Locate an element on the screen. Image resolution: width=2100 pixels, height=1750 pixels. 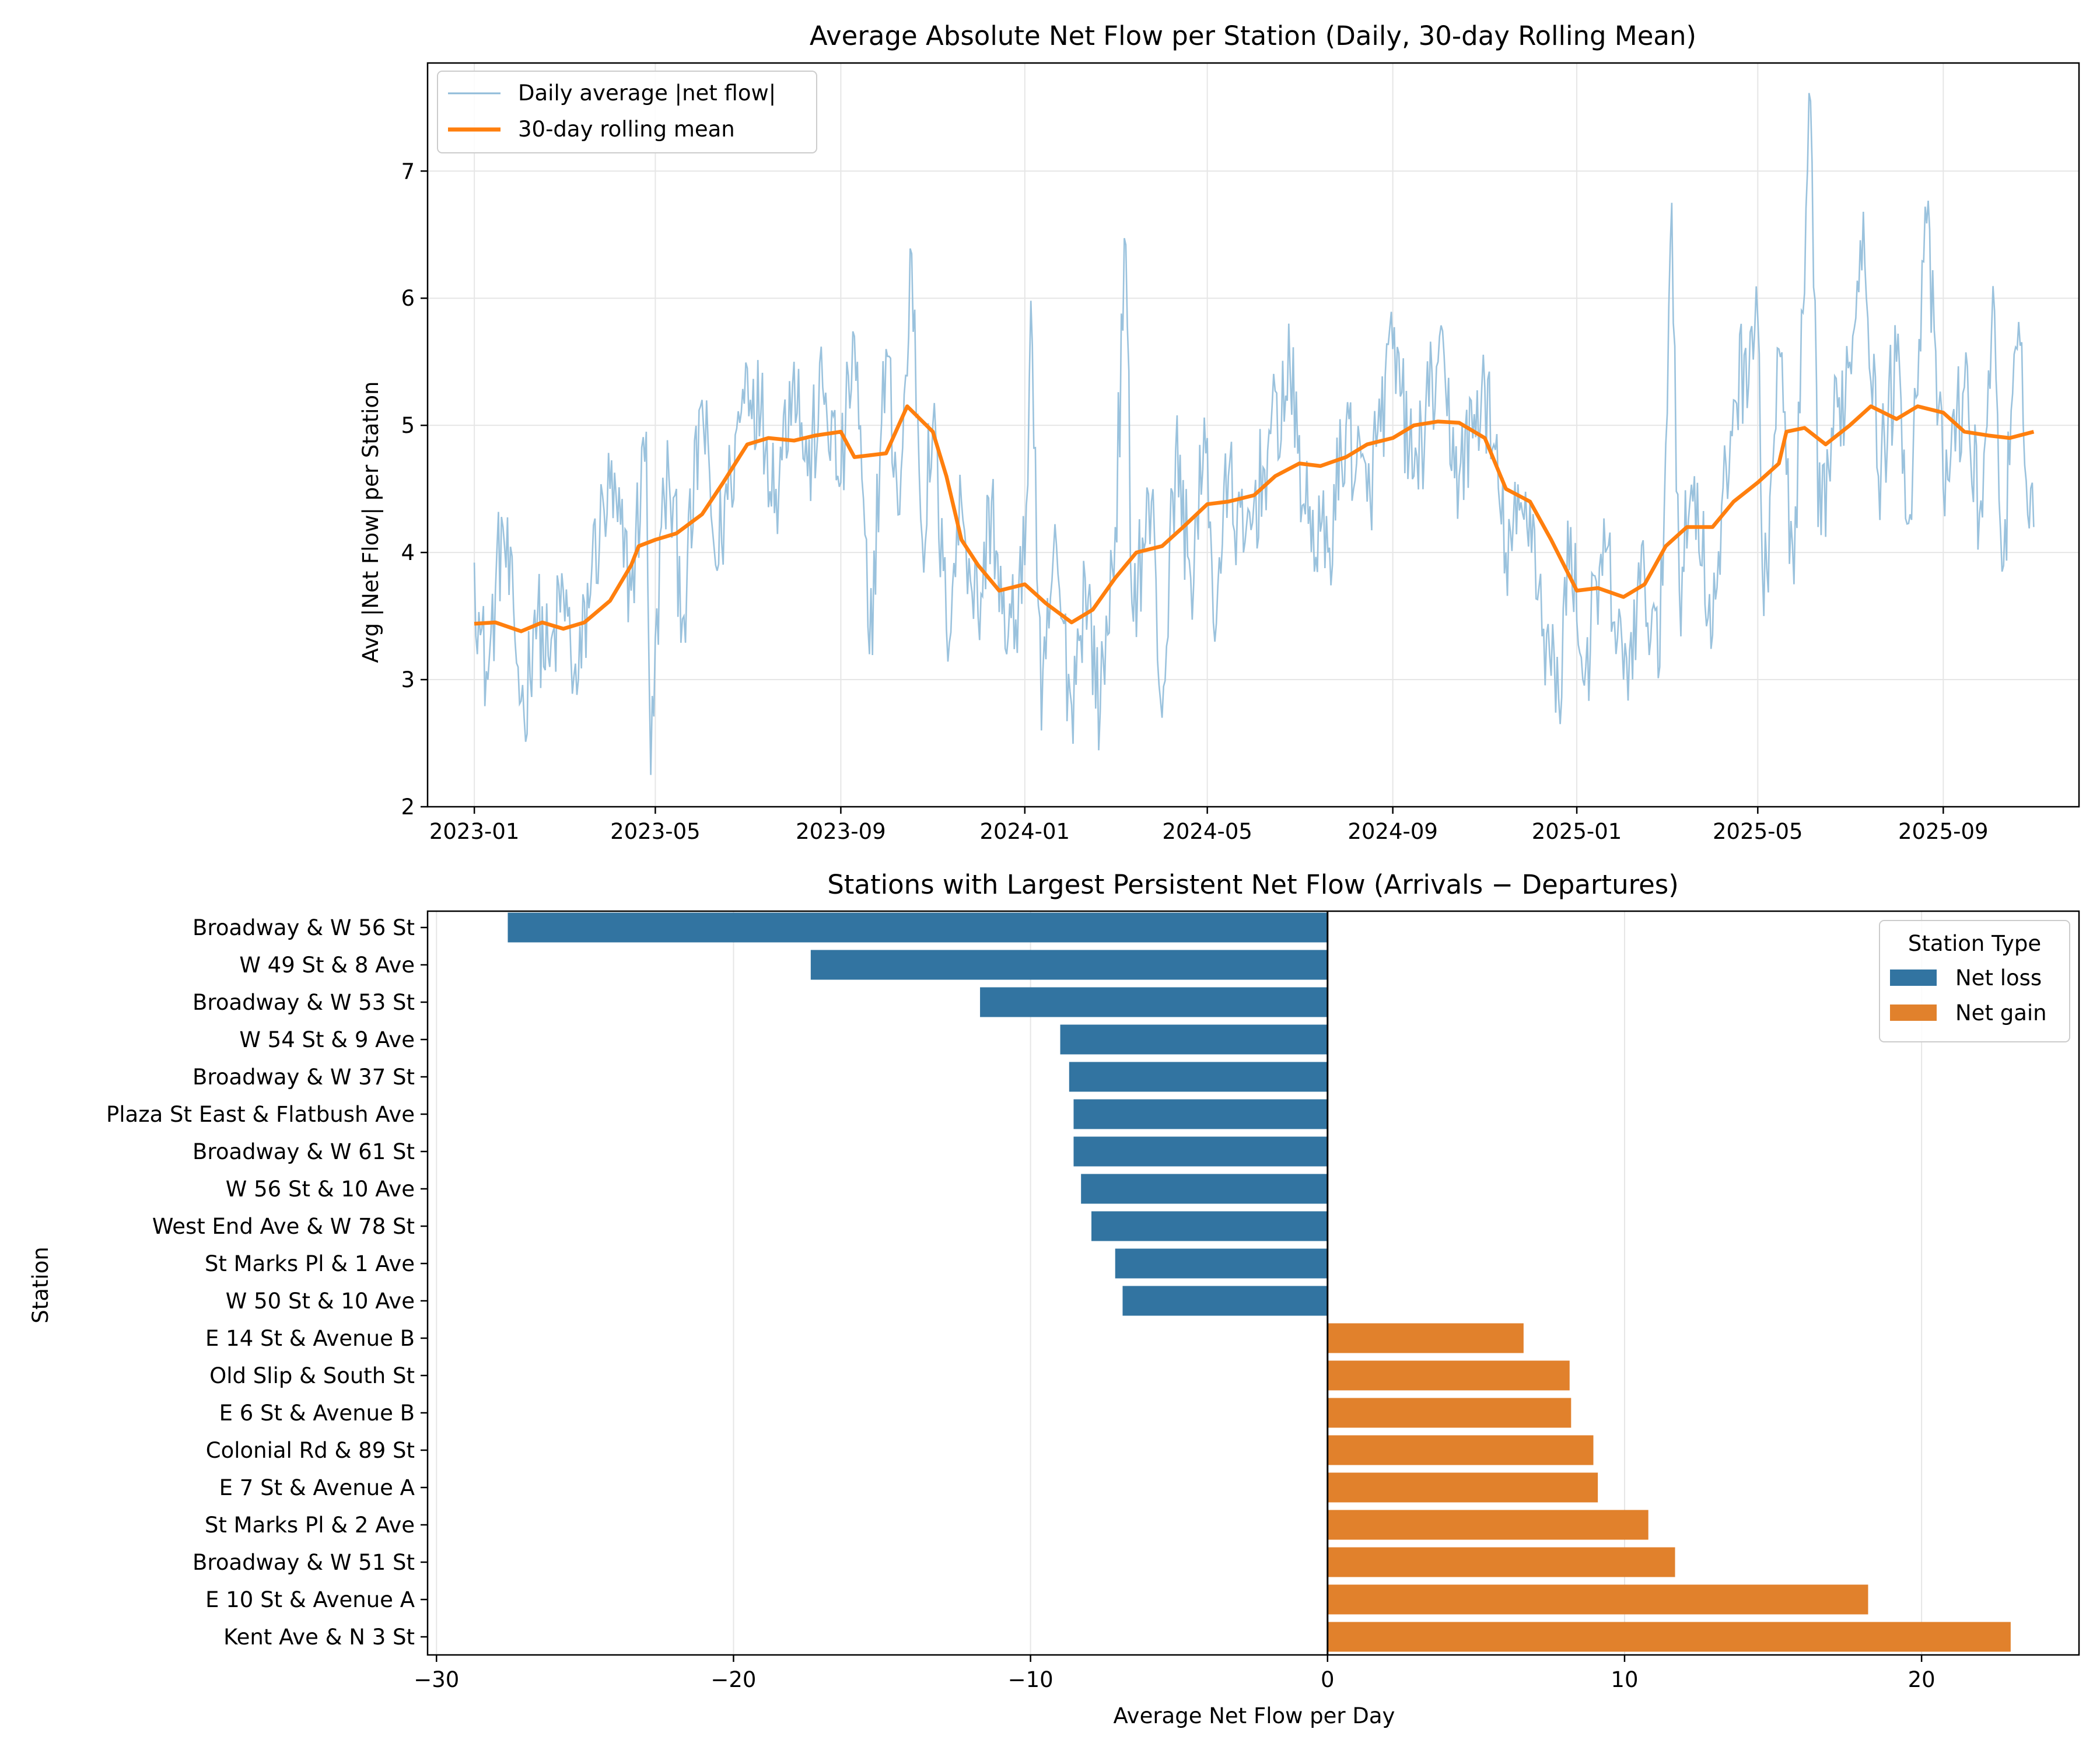
bar-colonial-rd-89-st is located at coordinates (1461, 1450).